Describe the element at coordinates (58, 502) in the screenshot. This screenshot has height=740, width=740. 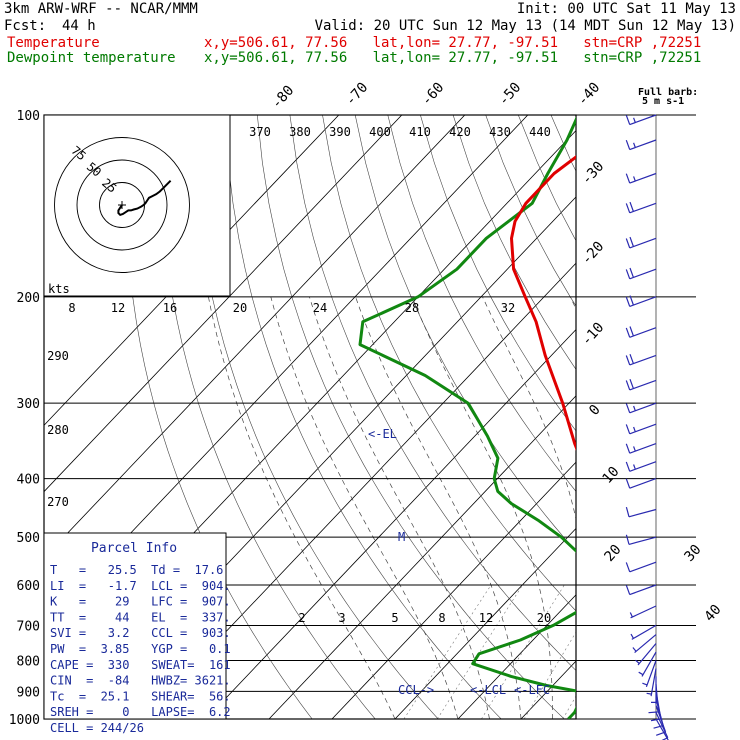
I see `theta-label: 270` at that location.